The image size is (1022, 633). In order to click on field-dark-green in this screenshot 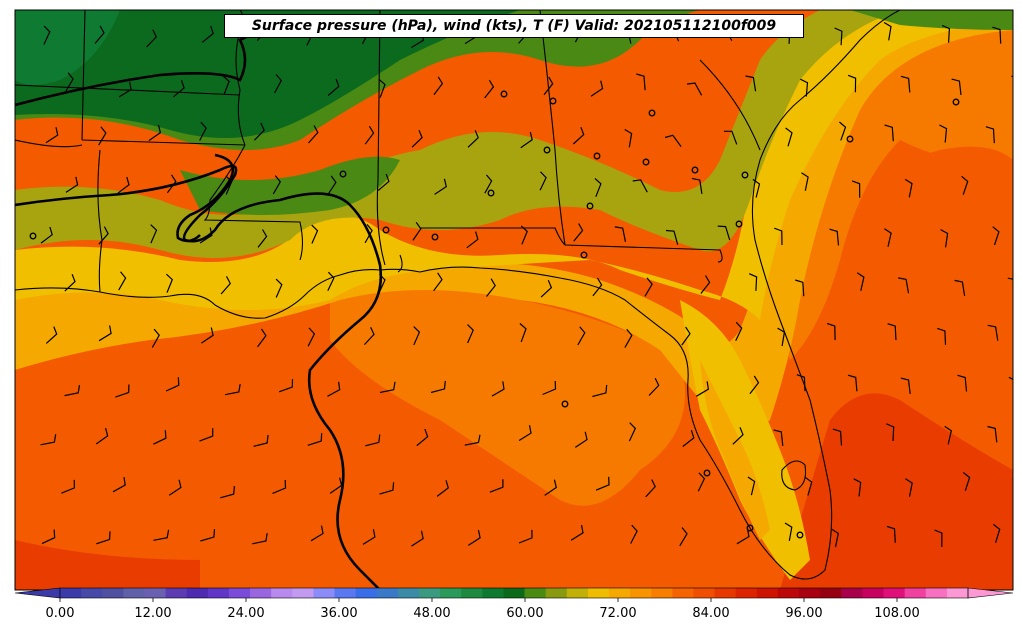, I will do `click(267, 74)`.